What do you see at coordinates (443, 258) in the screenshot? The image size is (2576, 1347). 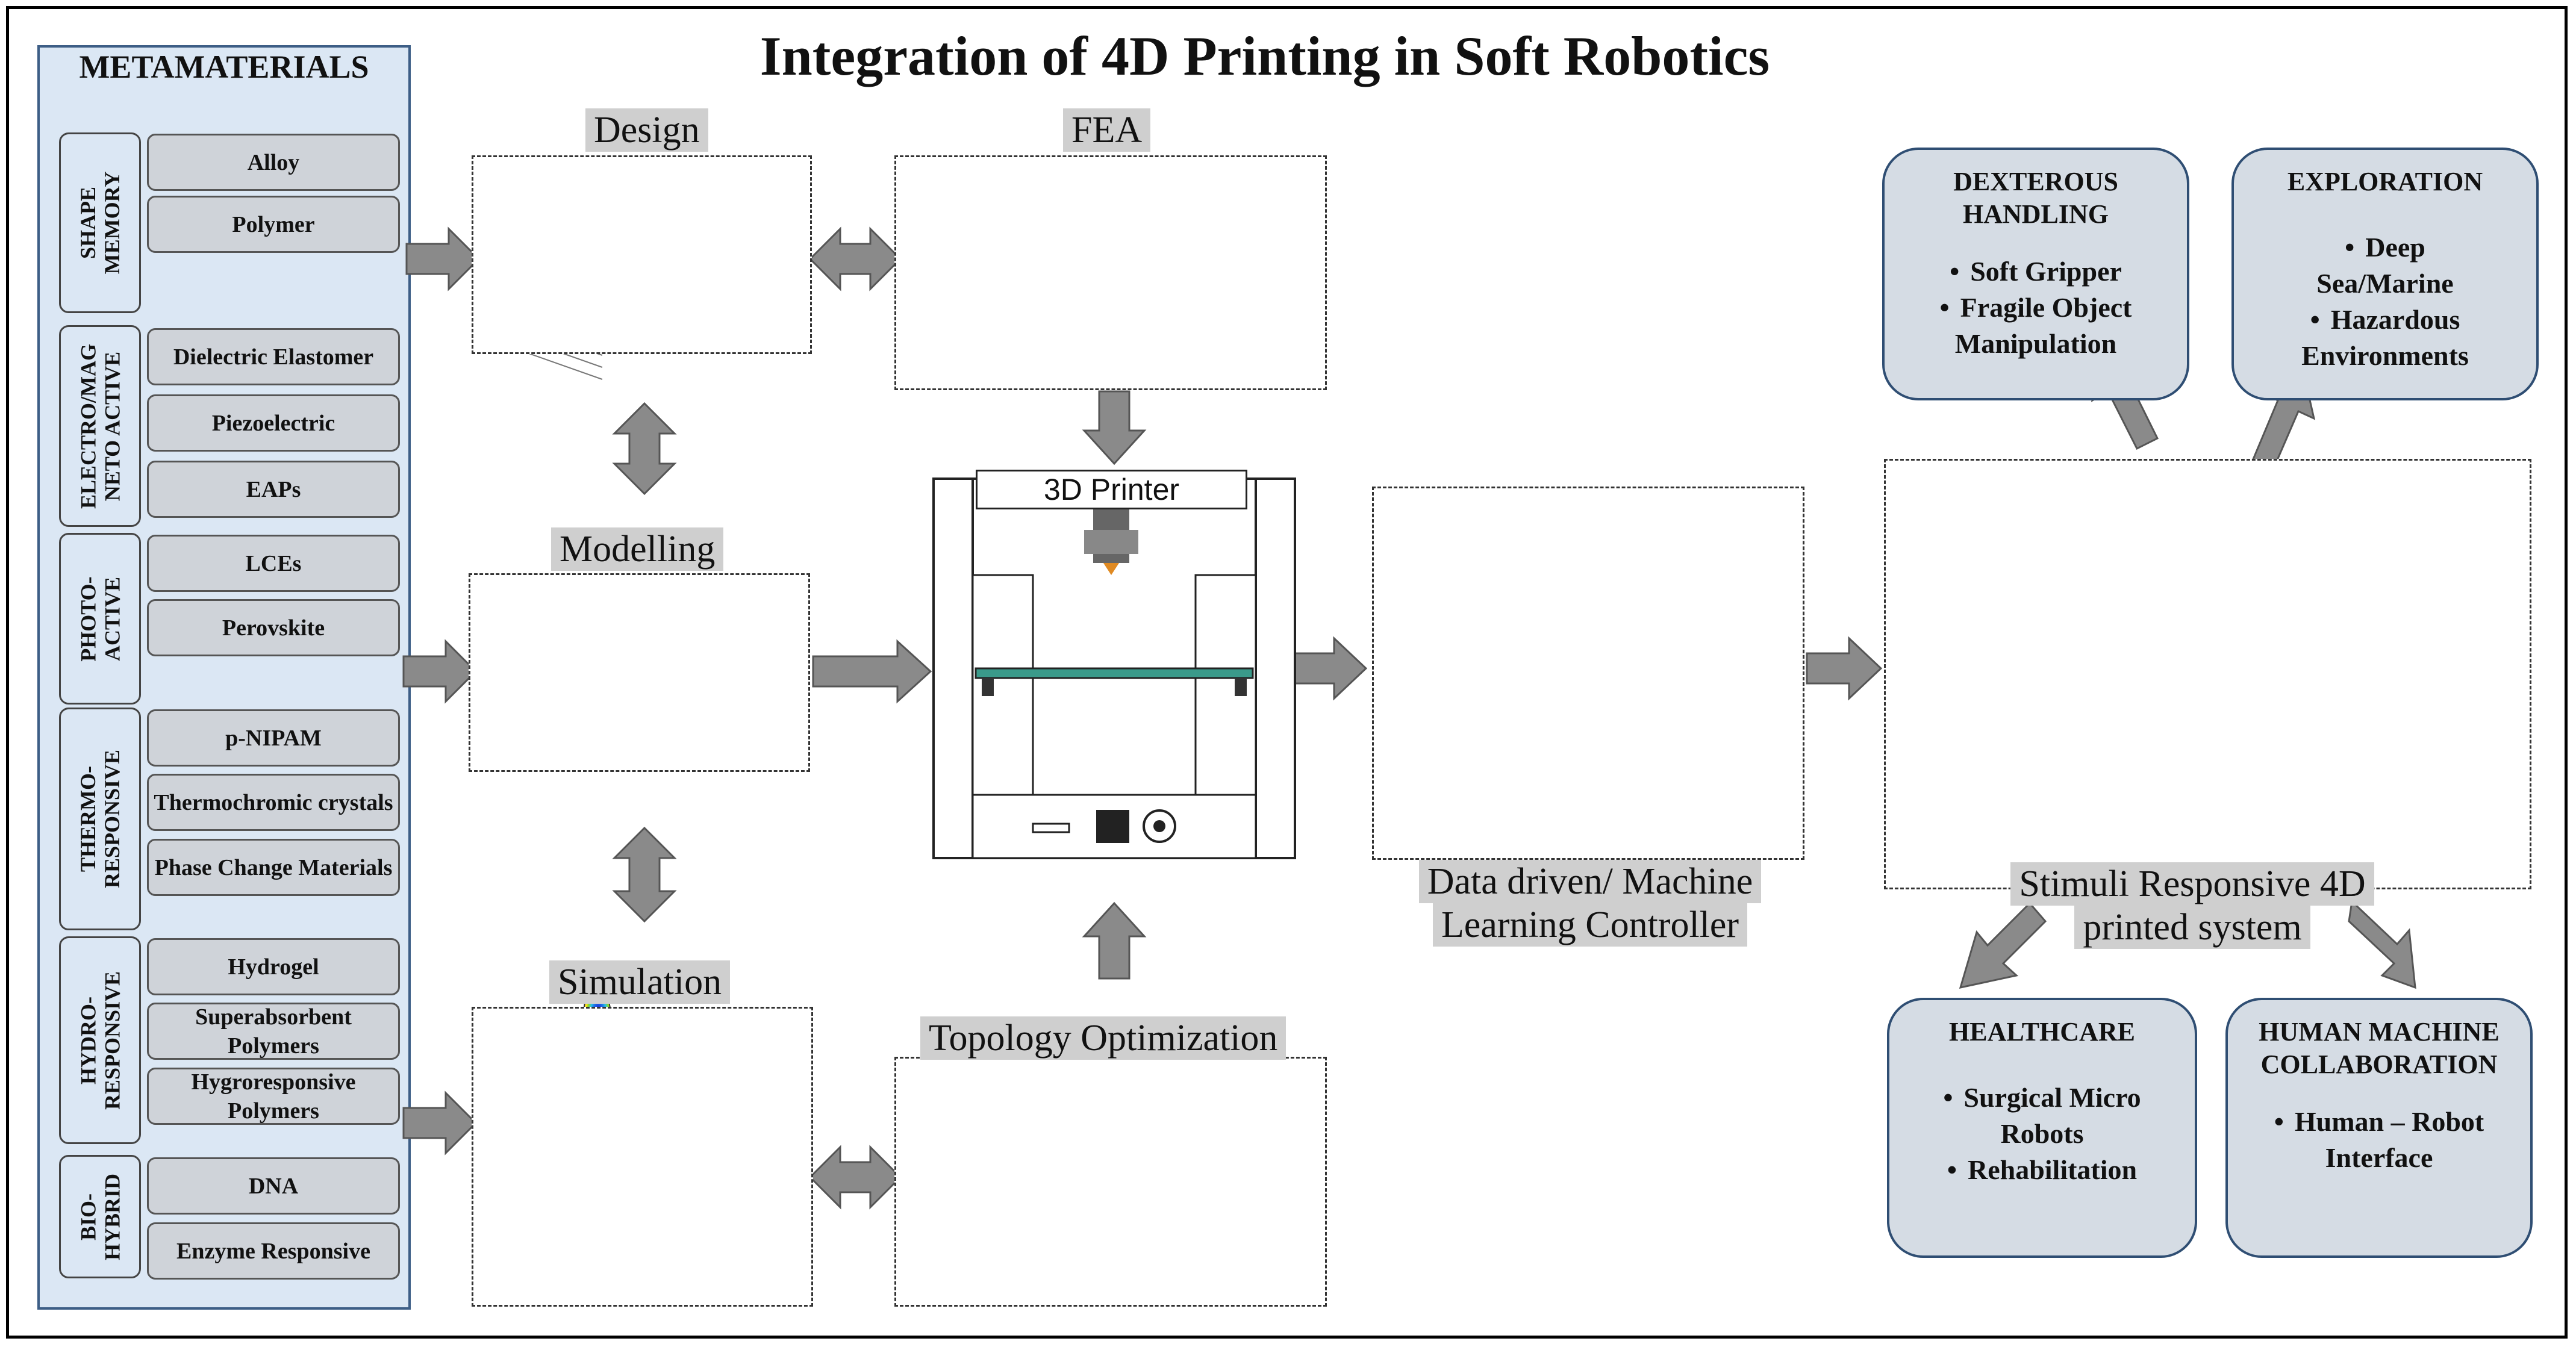 I see `arrow-meta-to-design` at bounding box center [443, 258].